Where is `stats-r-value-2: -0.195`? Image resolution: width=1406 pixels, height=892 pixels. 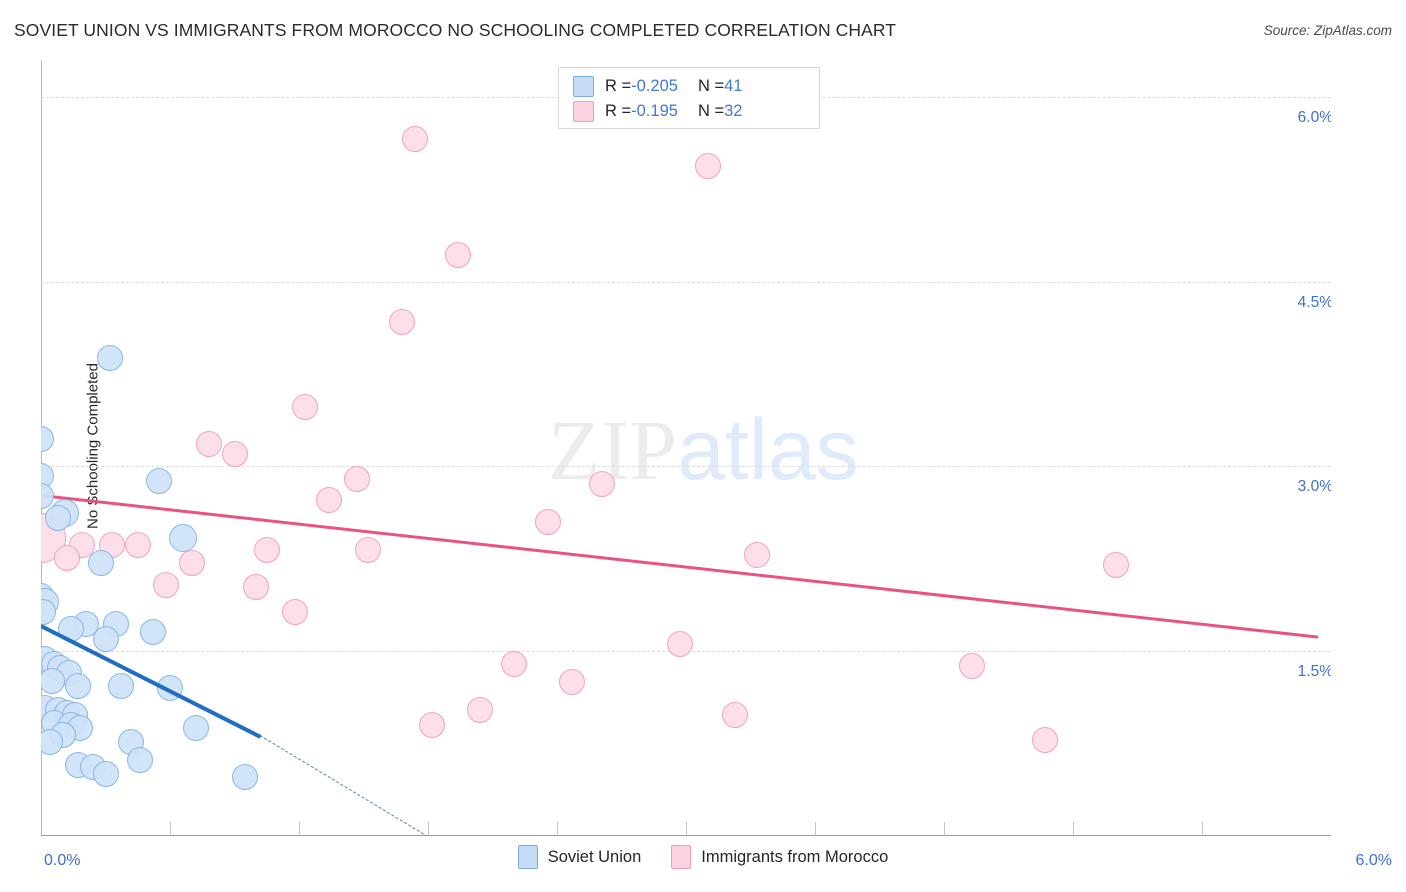 stats-r-value-2: -0.195 is located at coordinates (654, 110).